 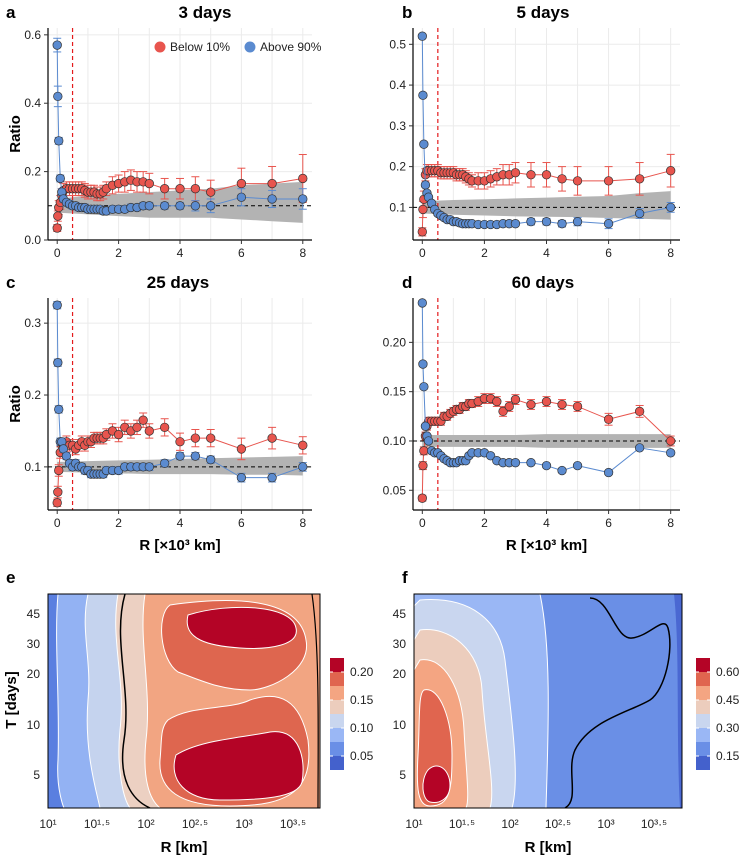 What do you see at coordinates (160, 47) in the screenshot?
I see `legend-marker-below` at bounding box center [160, 47].